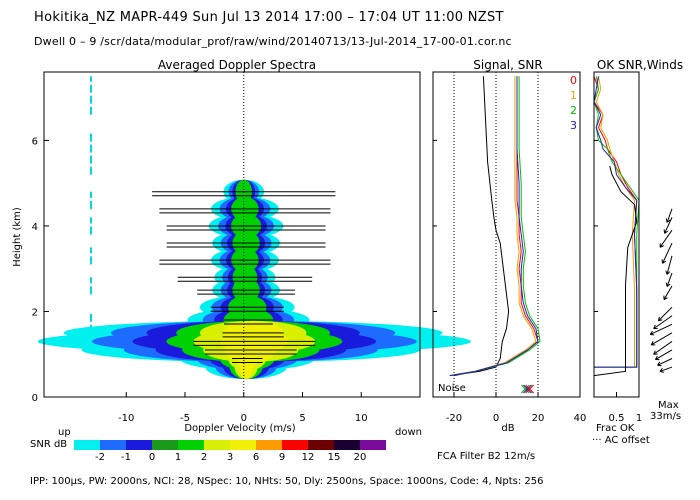  What do you see at coordinates (408, 432) in the screenshot?
I see `down-label: down` at bounding box center [408, 432].